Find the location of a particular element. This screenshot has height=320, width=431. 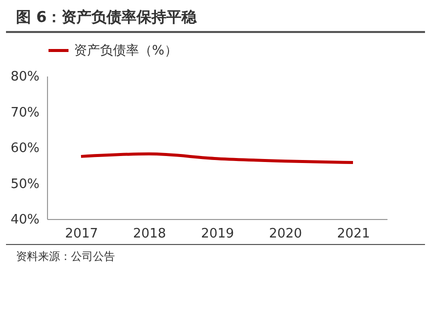

line-series is located at coordinates (217, 158).